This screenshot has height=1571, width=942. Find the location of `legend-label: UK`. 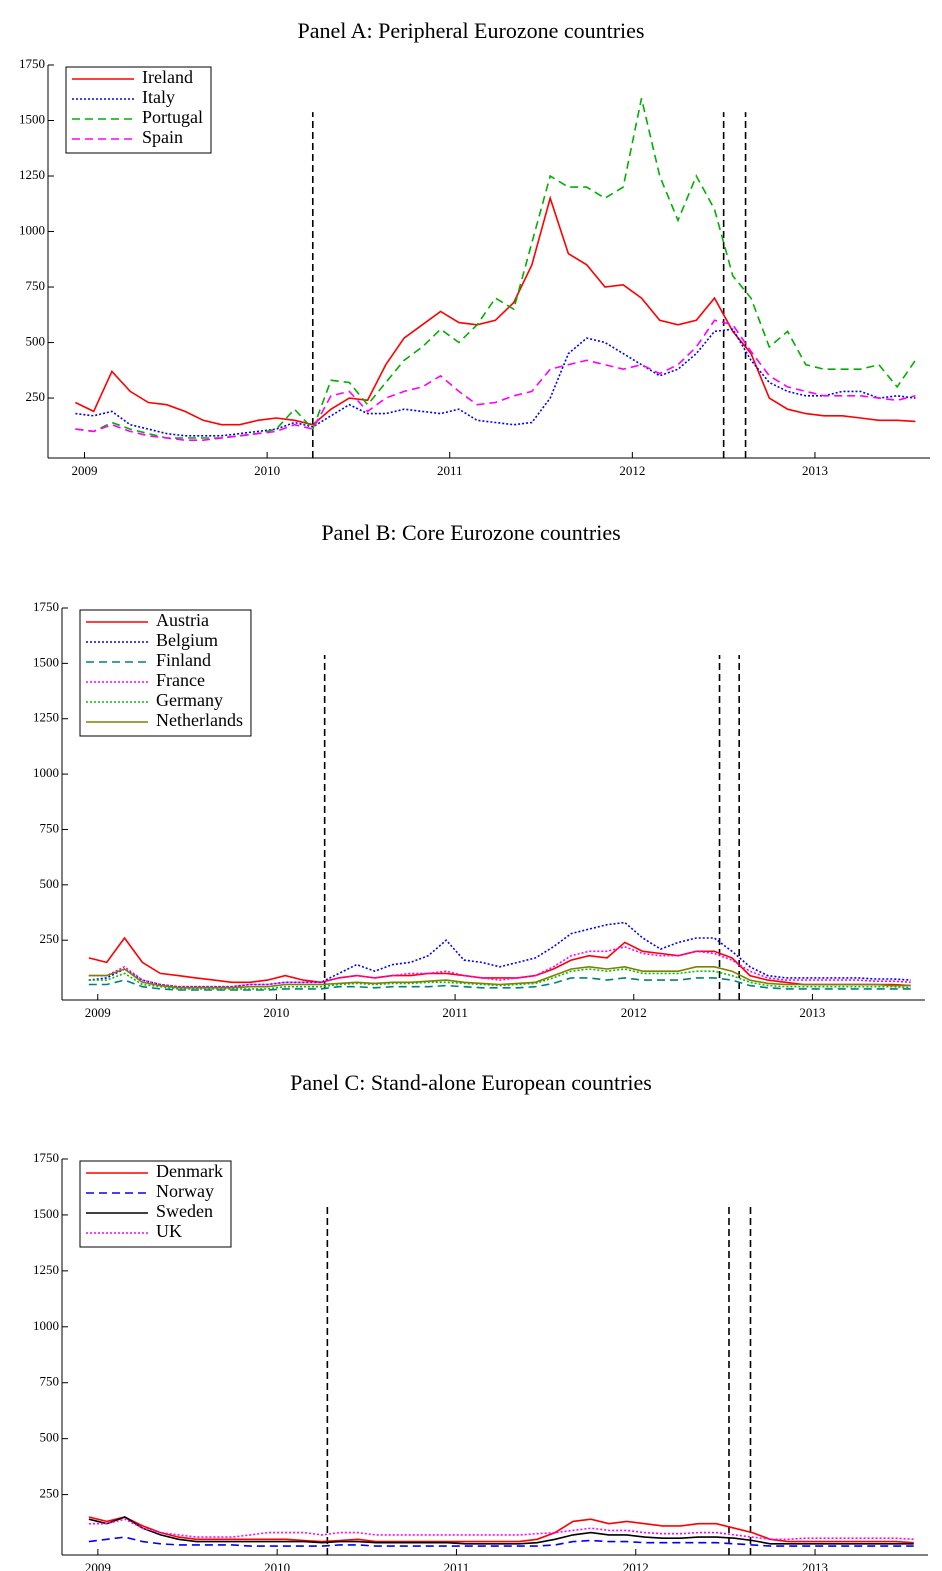

legend-label: UK is located at coordinates (169, 1231).